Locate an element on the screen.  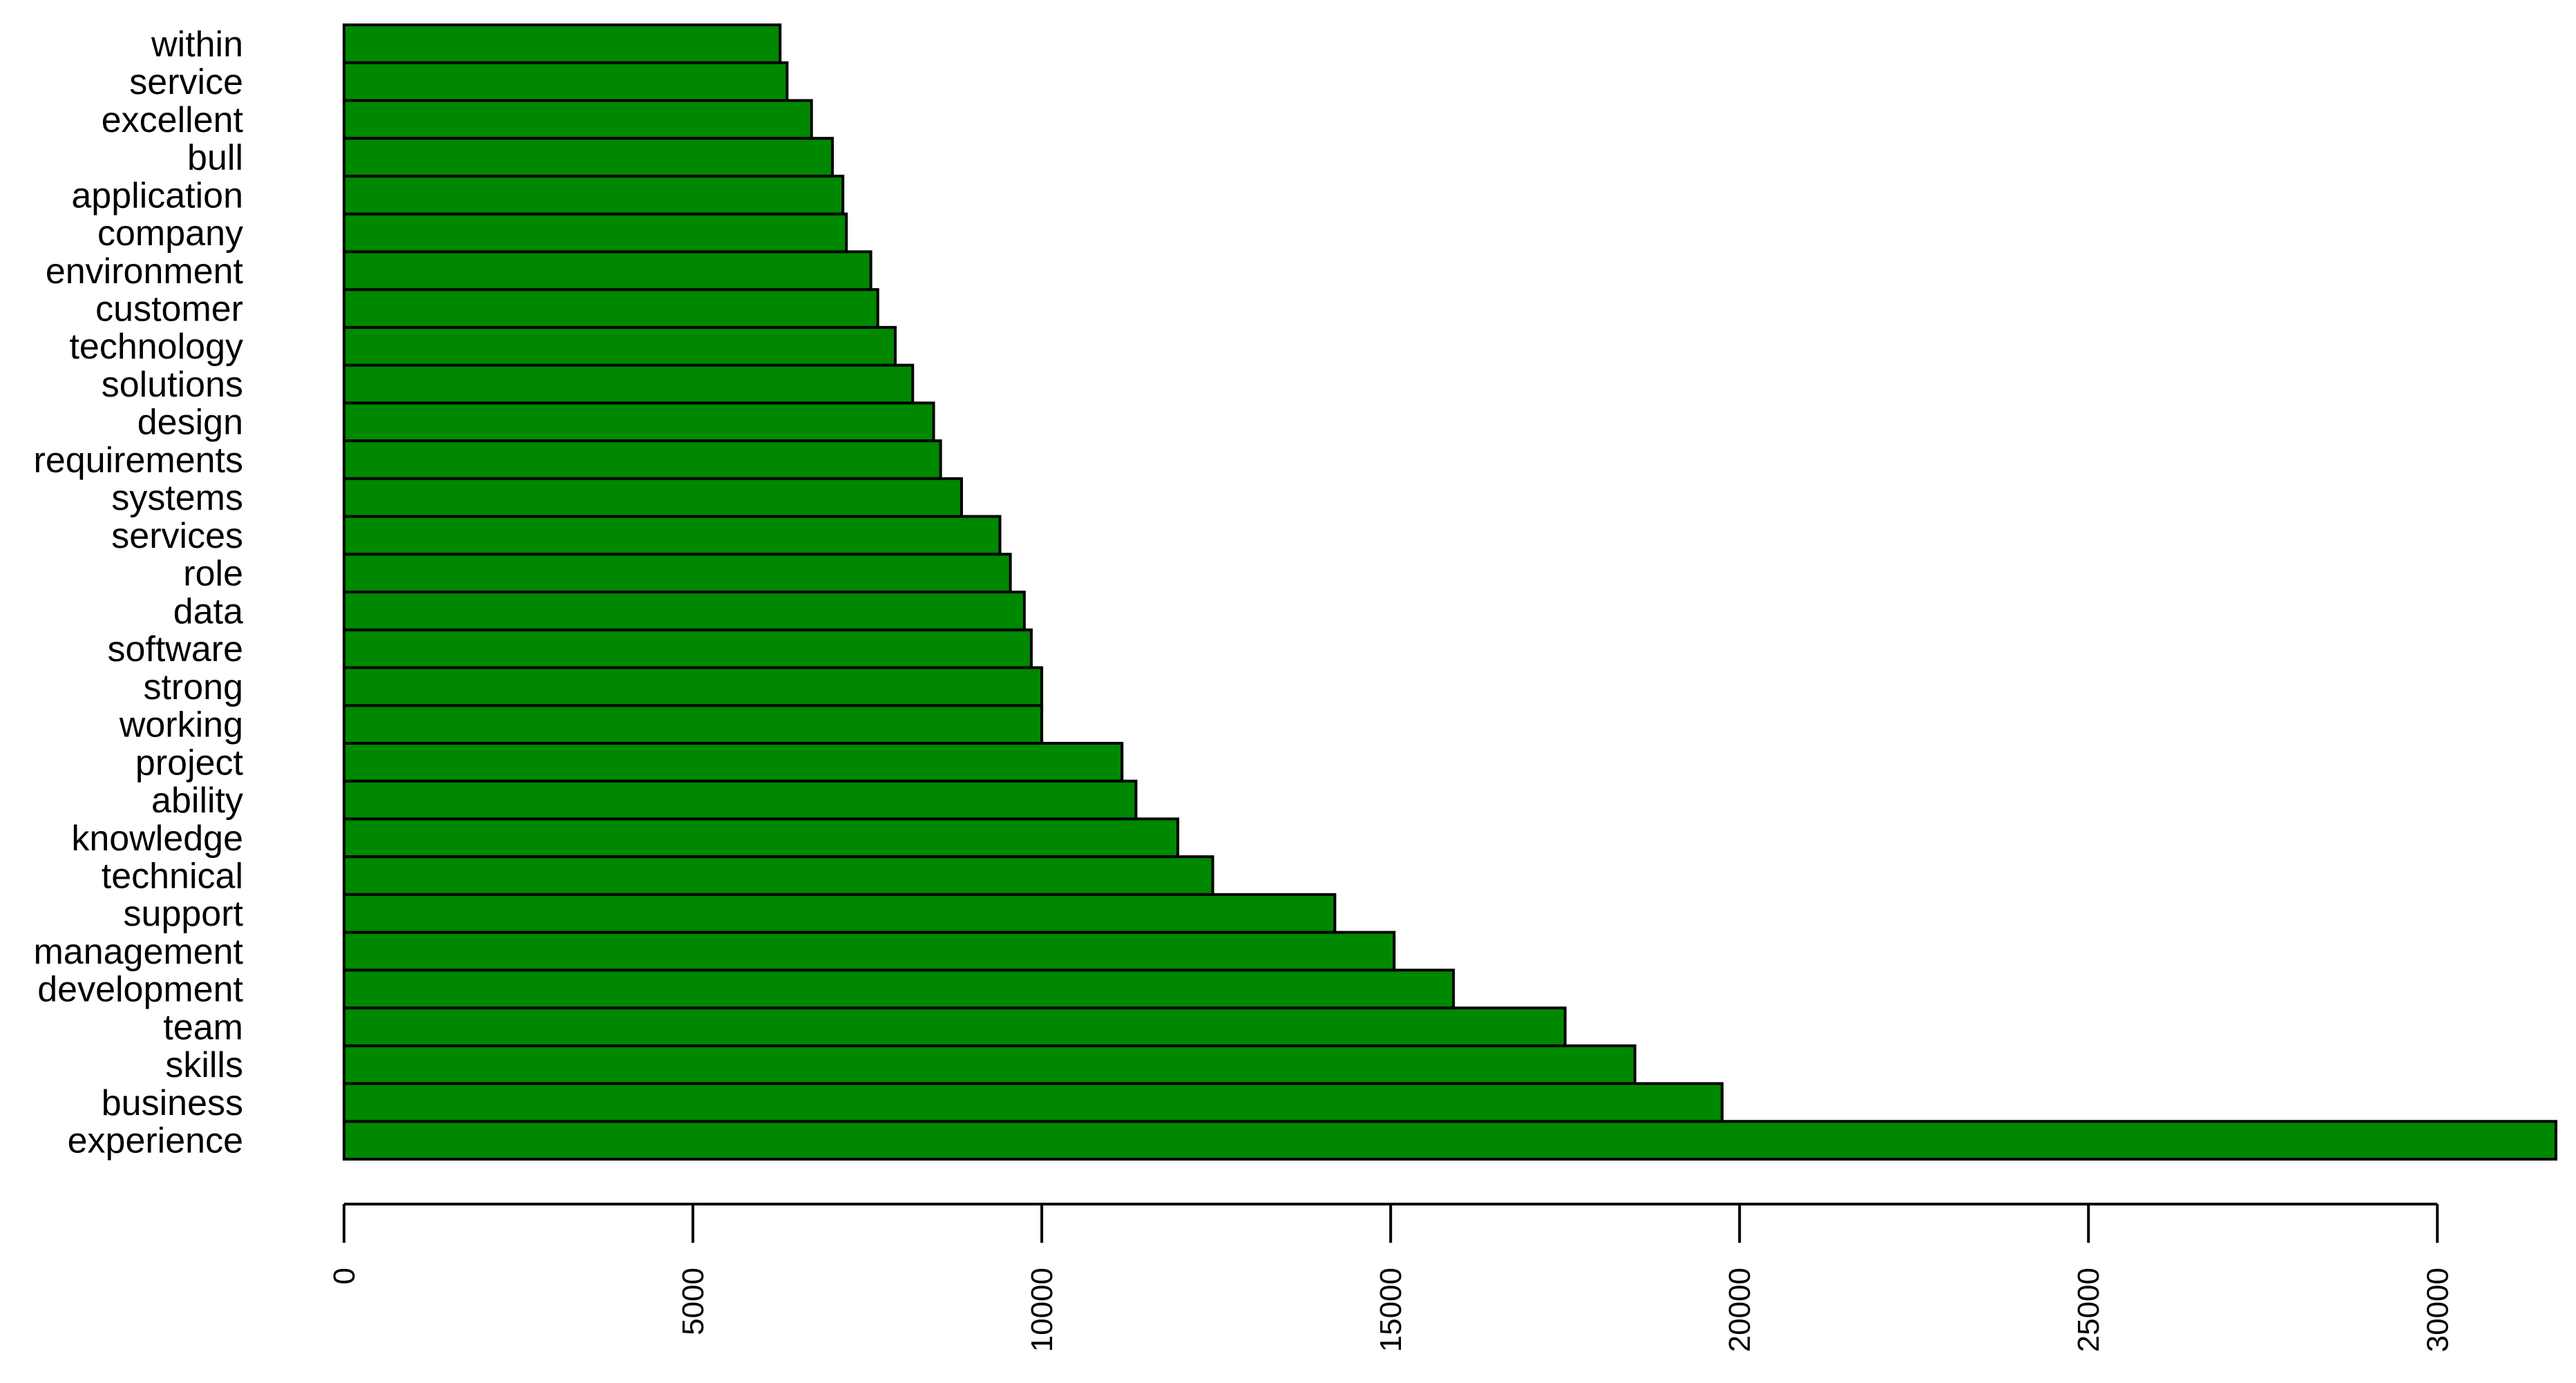
bar-support is located at coordinates (840, 913).